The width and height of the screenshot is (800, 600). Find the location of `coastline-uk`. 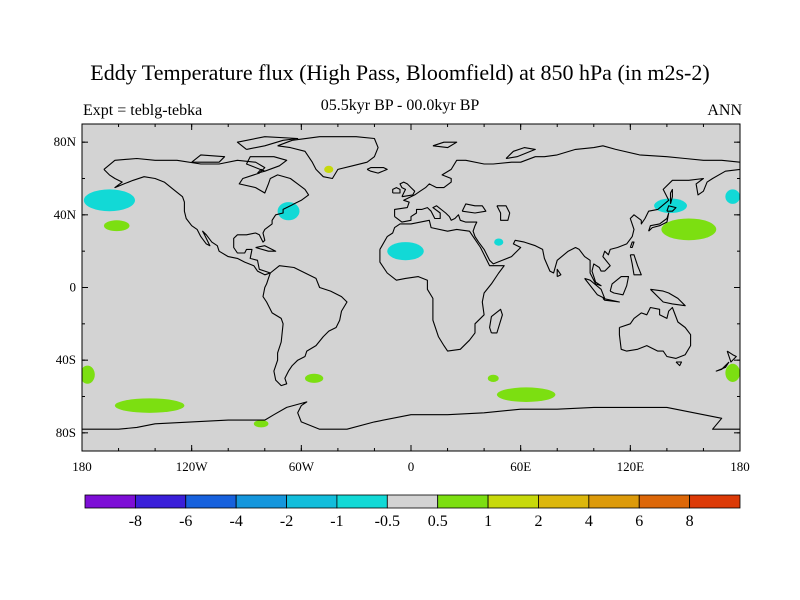

coastline-uk is located at coordinates (407, 189).